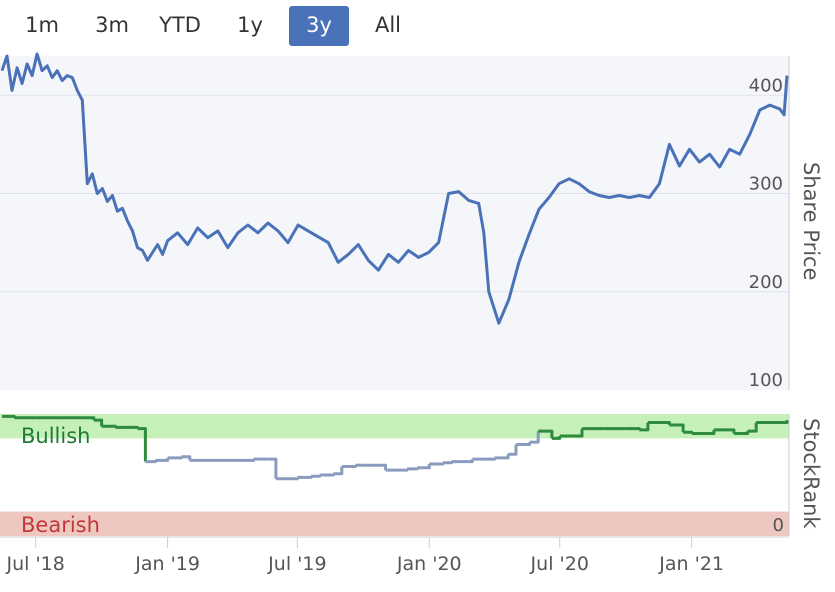 This screenshot has height=592, width=835. I want to click on range-button-ytd: YTD, so click(180, 25).